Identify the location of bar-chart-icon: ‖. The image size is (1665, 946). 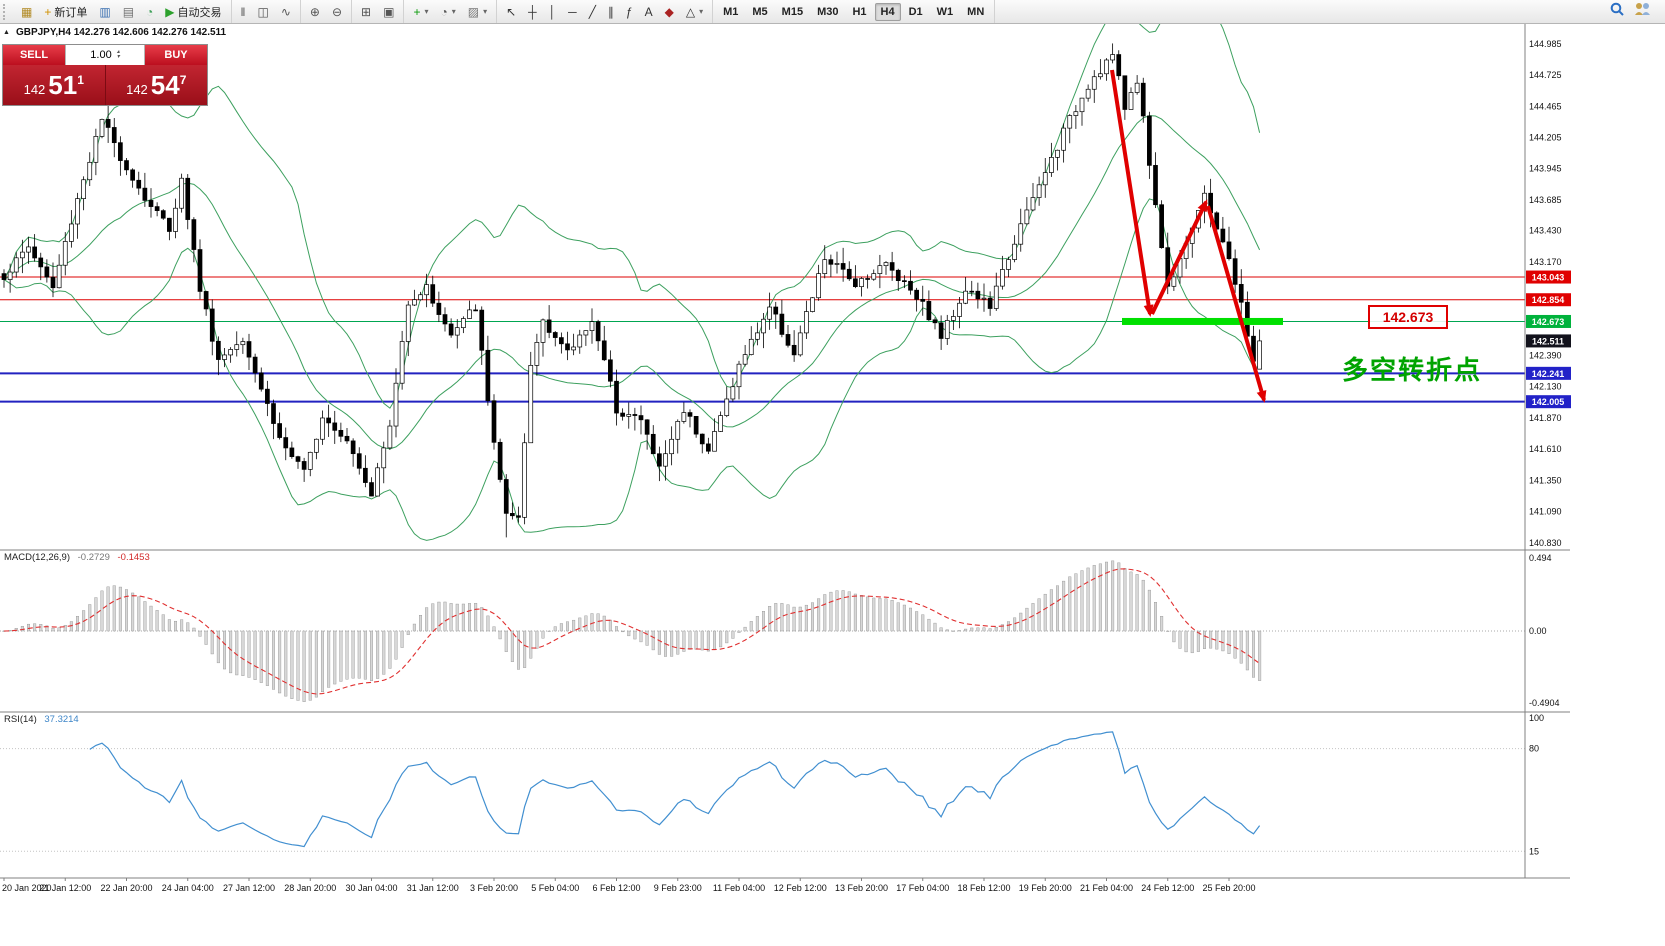
(243, 11).